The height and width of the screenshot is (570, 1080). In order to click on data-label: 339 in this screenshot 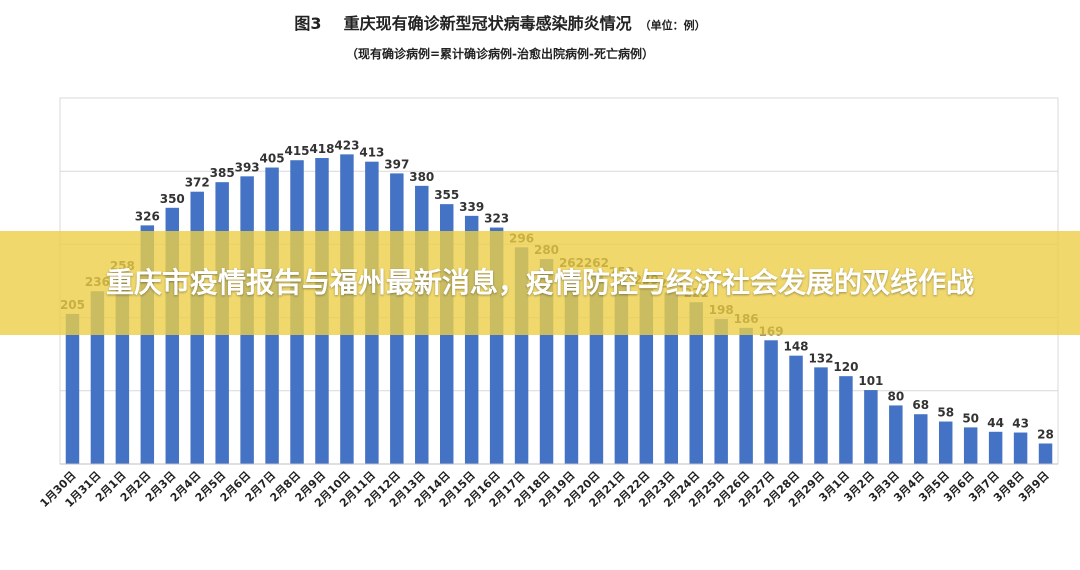, I will do `click(471, 207)`.